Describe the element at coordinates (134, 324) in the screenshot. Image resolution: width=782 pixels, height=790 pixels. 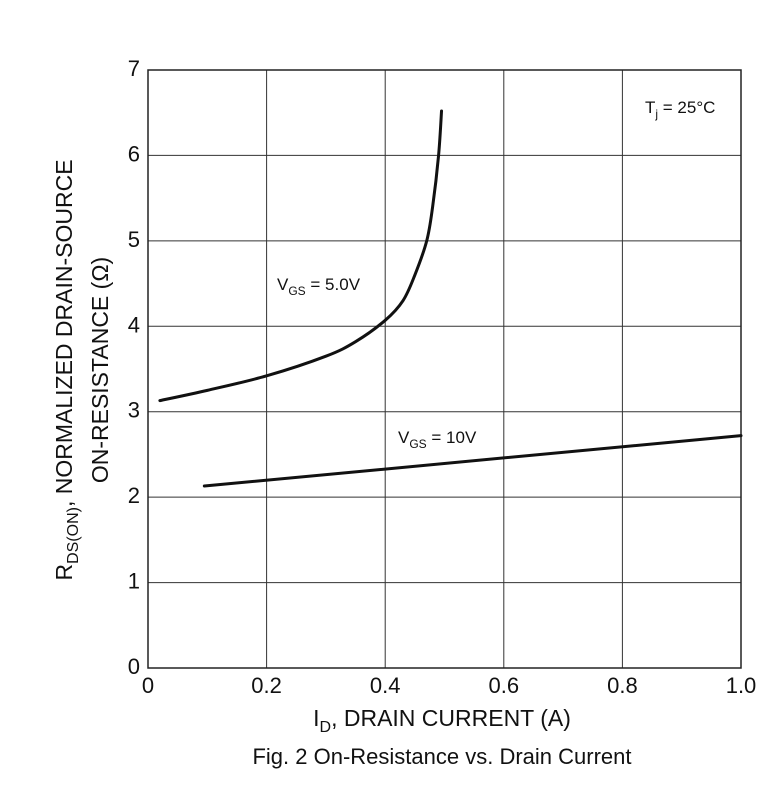
I see `y-tick-label: 4` at that location.